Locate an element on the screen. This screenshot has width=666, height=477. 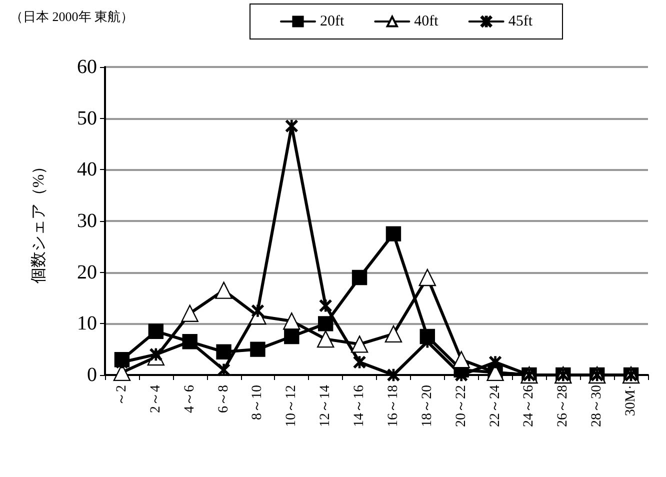
x-tick-label: 8～10 is located at coordinates (258, 402).